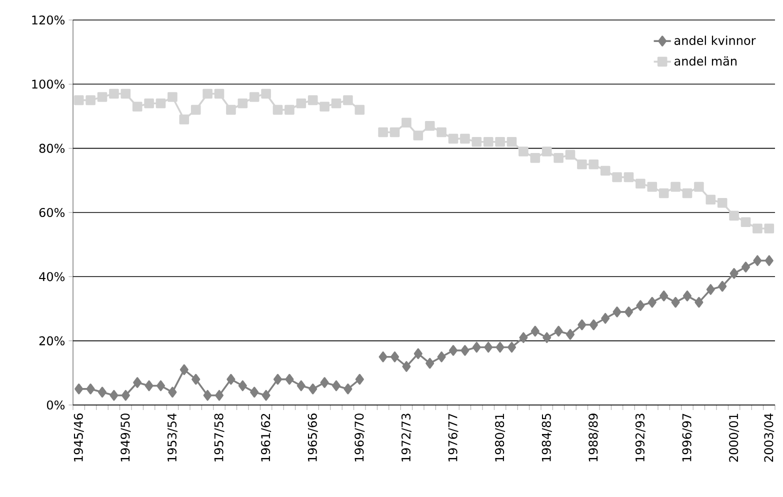  Describe the element at coordinates (52, 341) in the screenshot. I see `y-tick-label: 20%` at that location.